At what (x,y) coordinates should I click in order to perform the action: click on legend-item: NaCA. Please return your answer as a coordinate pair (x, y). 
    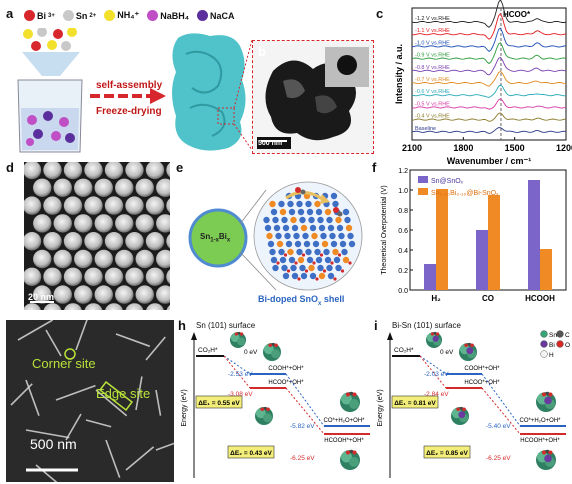
    Looking at the image, I should click on (216, 15).